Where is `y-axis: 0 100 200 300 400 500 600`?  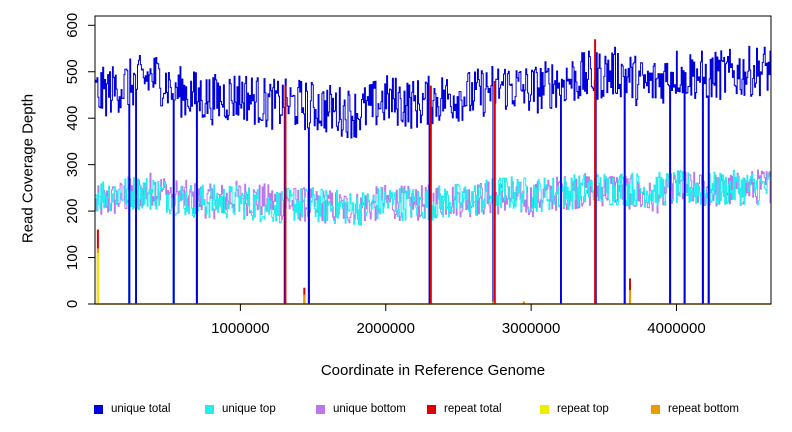
y-axis: 0 100 200 300 400 500 600 is located at coordinates (79, 160).